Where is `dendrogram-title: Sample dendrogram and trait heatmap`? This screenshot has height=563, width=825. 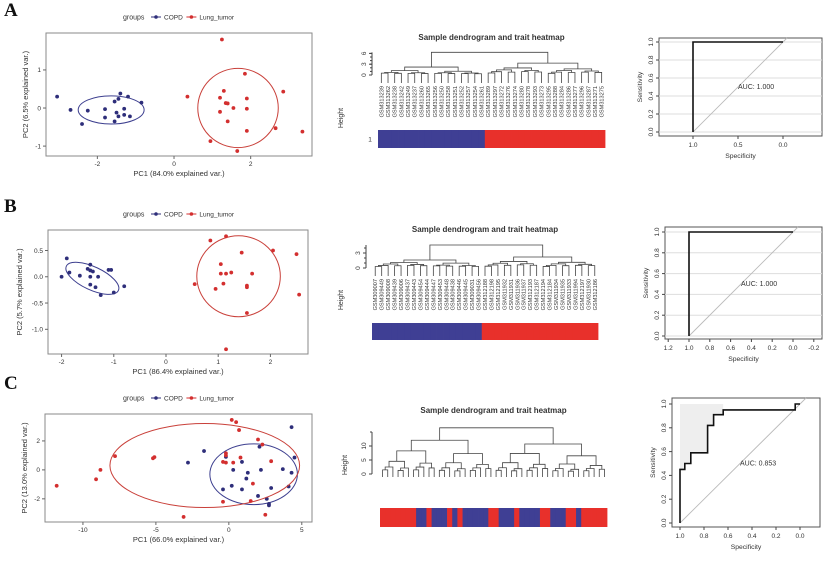
dendrogram-title: Sample dendrogram and trait heatmap is located at coordinates (491, 37).